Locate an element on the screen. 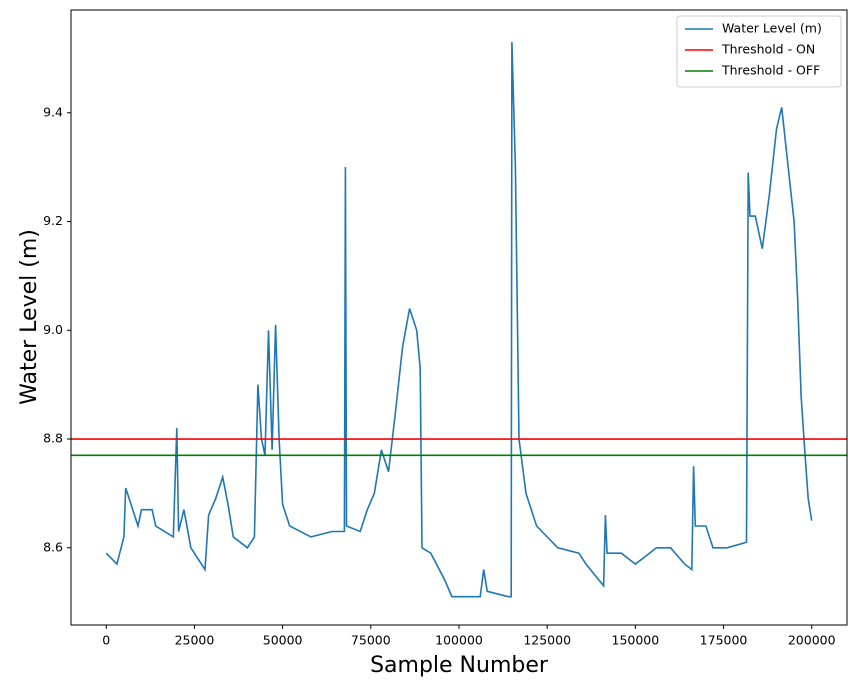  legend-label: Threshold - ON is located at coordinates (768, 49).